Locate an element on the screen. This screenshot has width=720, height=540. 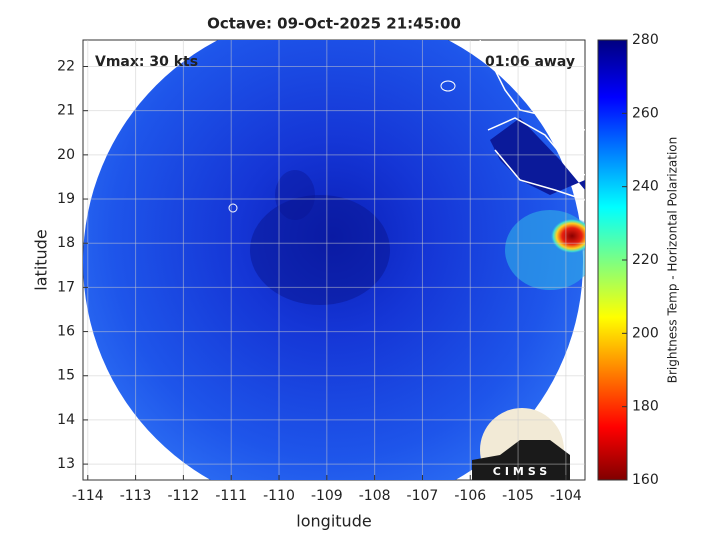
x-tick-label: -112 is located at coordinates (184, 496).